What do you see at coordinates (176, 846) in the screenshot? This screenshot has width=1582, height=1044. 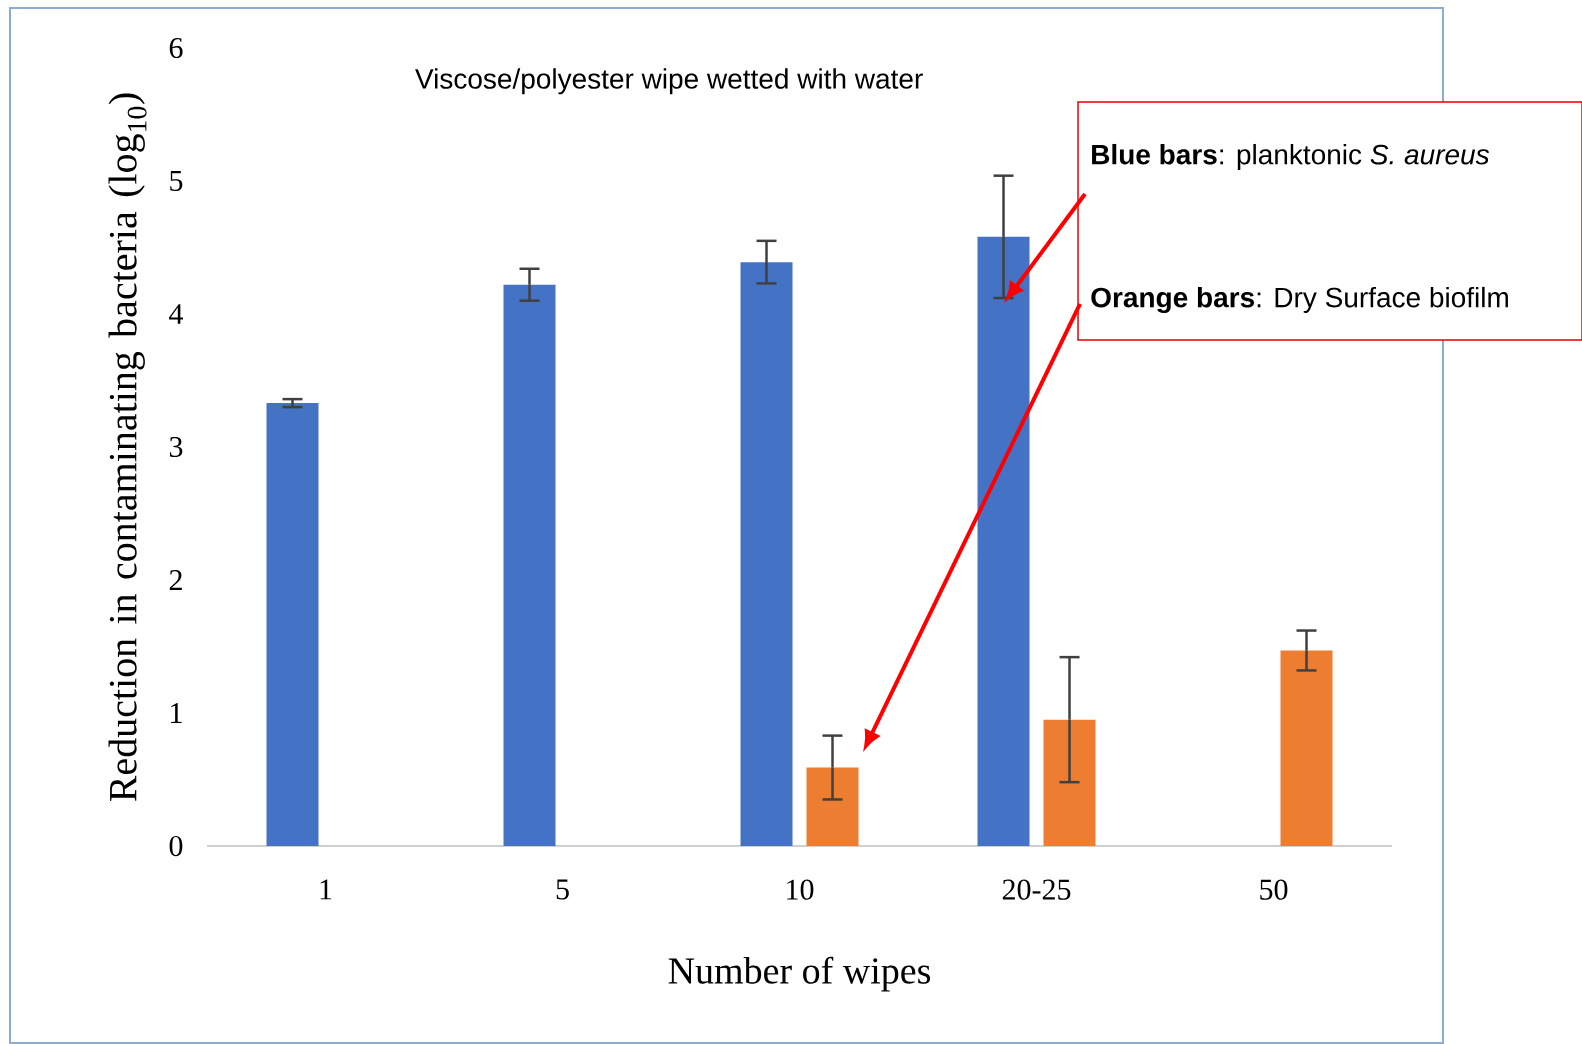 I see `y-tick-label: 0` at bounding box center [176, 846].